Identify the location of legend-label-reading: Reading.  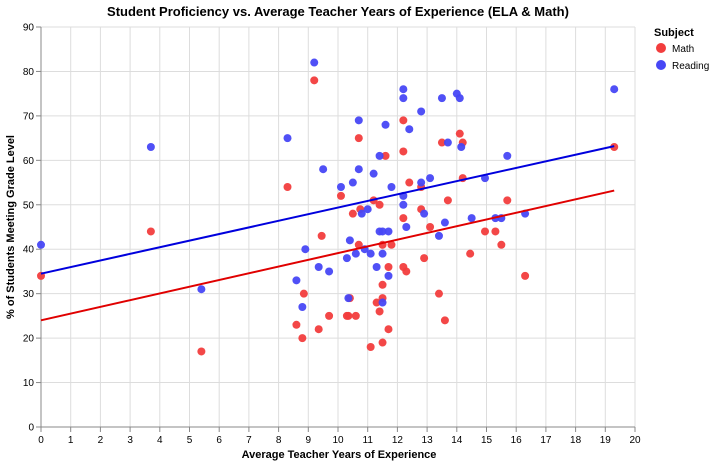
(690, 66).